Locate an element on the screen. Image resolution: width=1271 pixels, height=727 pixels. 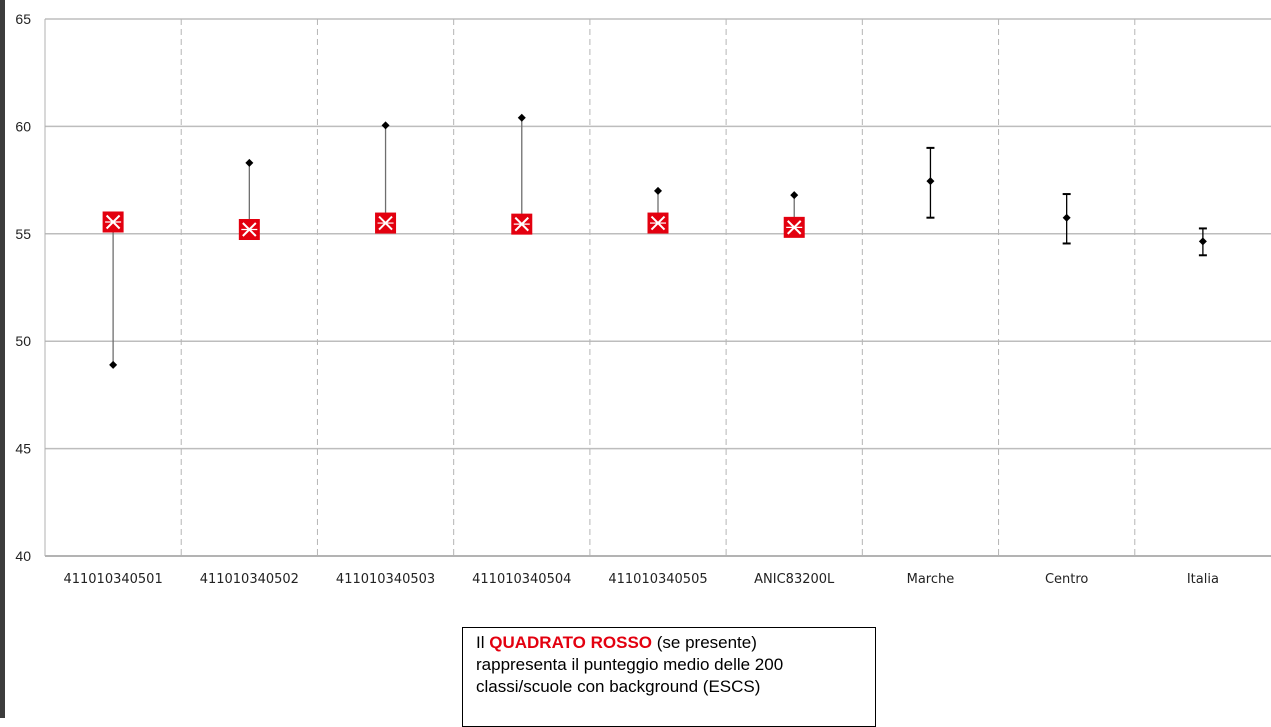
x-tick-label: Italia is located at coordinates (1203, 579).